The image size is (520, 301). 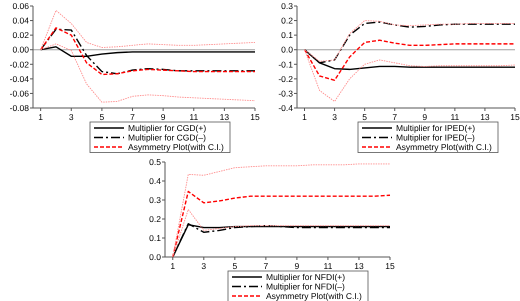 I want to click on legend-label: Multiplier for NFDI(+), so click(x=306, y=277).